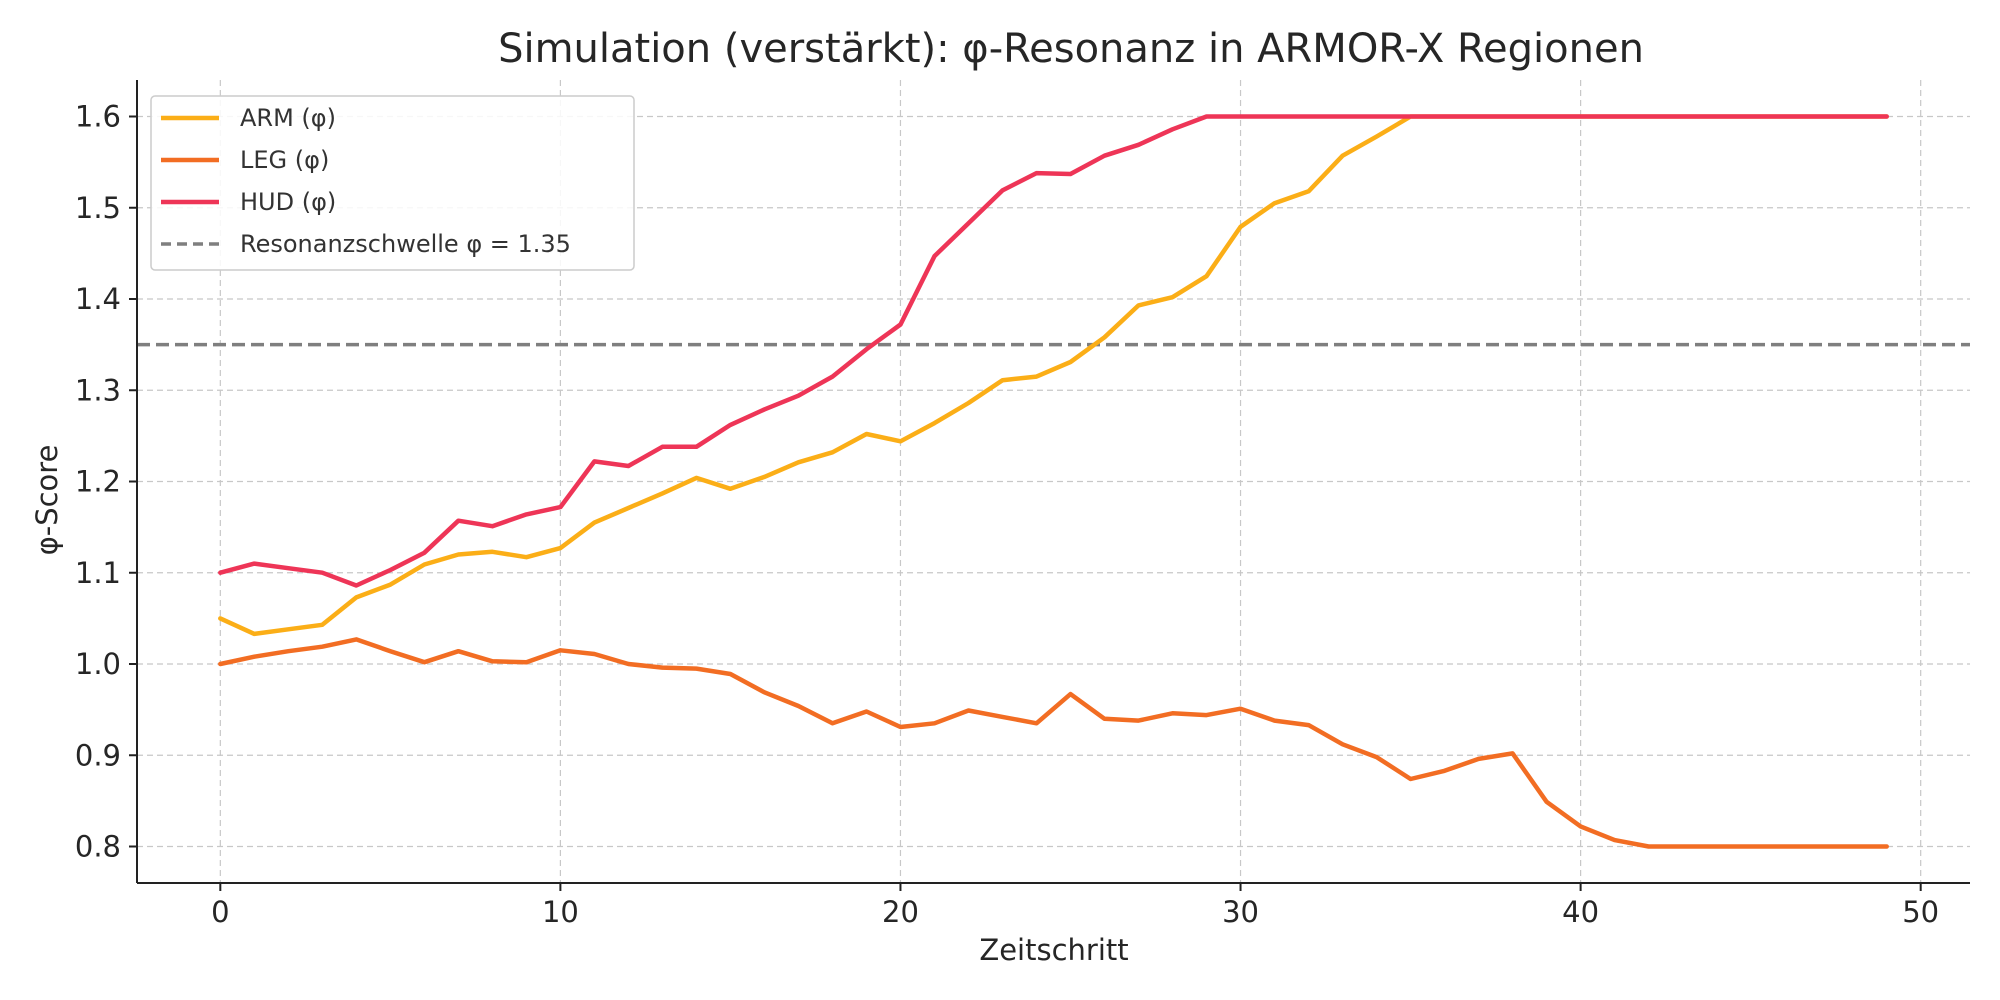 This screenshot has width=2000, height=1000. What do you see at coordinates (98, 573) in the screenshot?
I see `y-tick-label: 1.1` at bounding box center [98, 573].